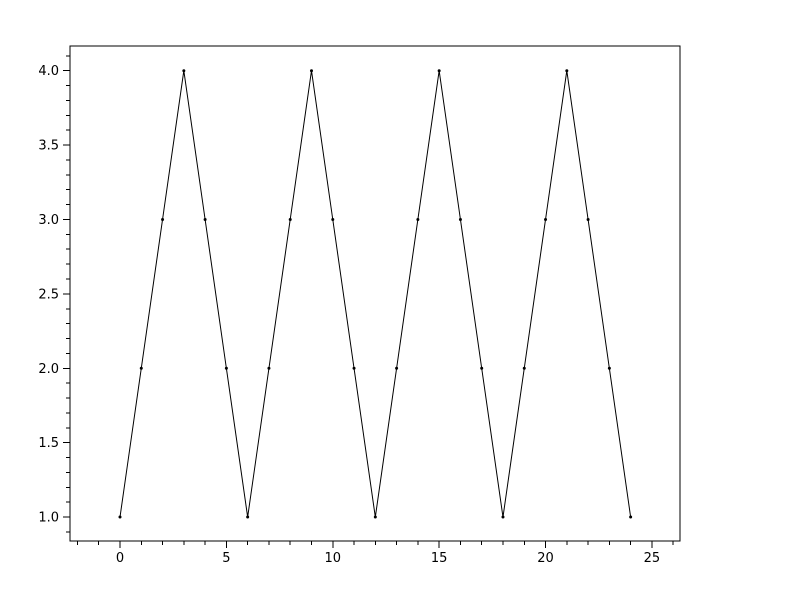 Image resolution: width=800 pixels, height=600 pixels. Describe the element at coordinates (439, 558) in the screenshot. I see `x-tick-label: 15` at that location.